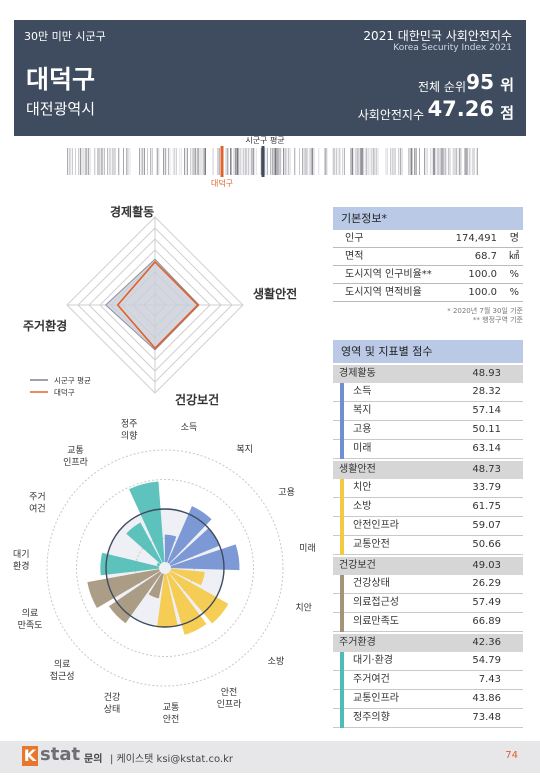 This screenshot has width=540, height=780. Describe the element at coordinates (428, 488) in the screenshot. I see `indicator-row: 치안 33.79` at that location.